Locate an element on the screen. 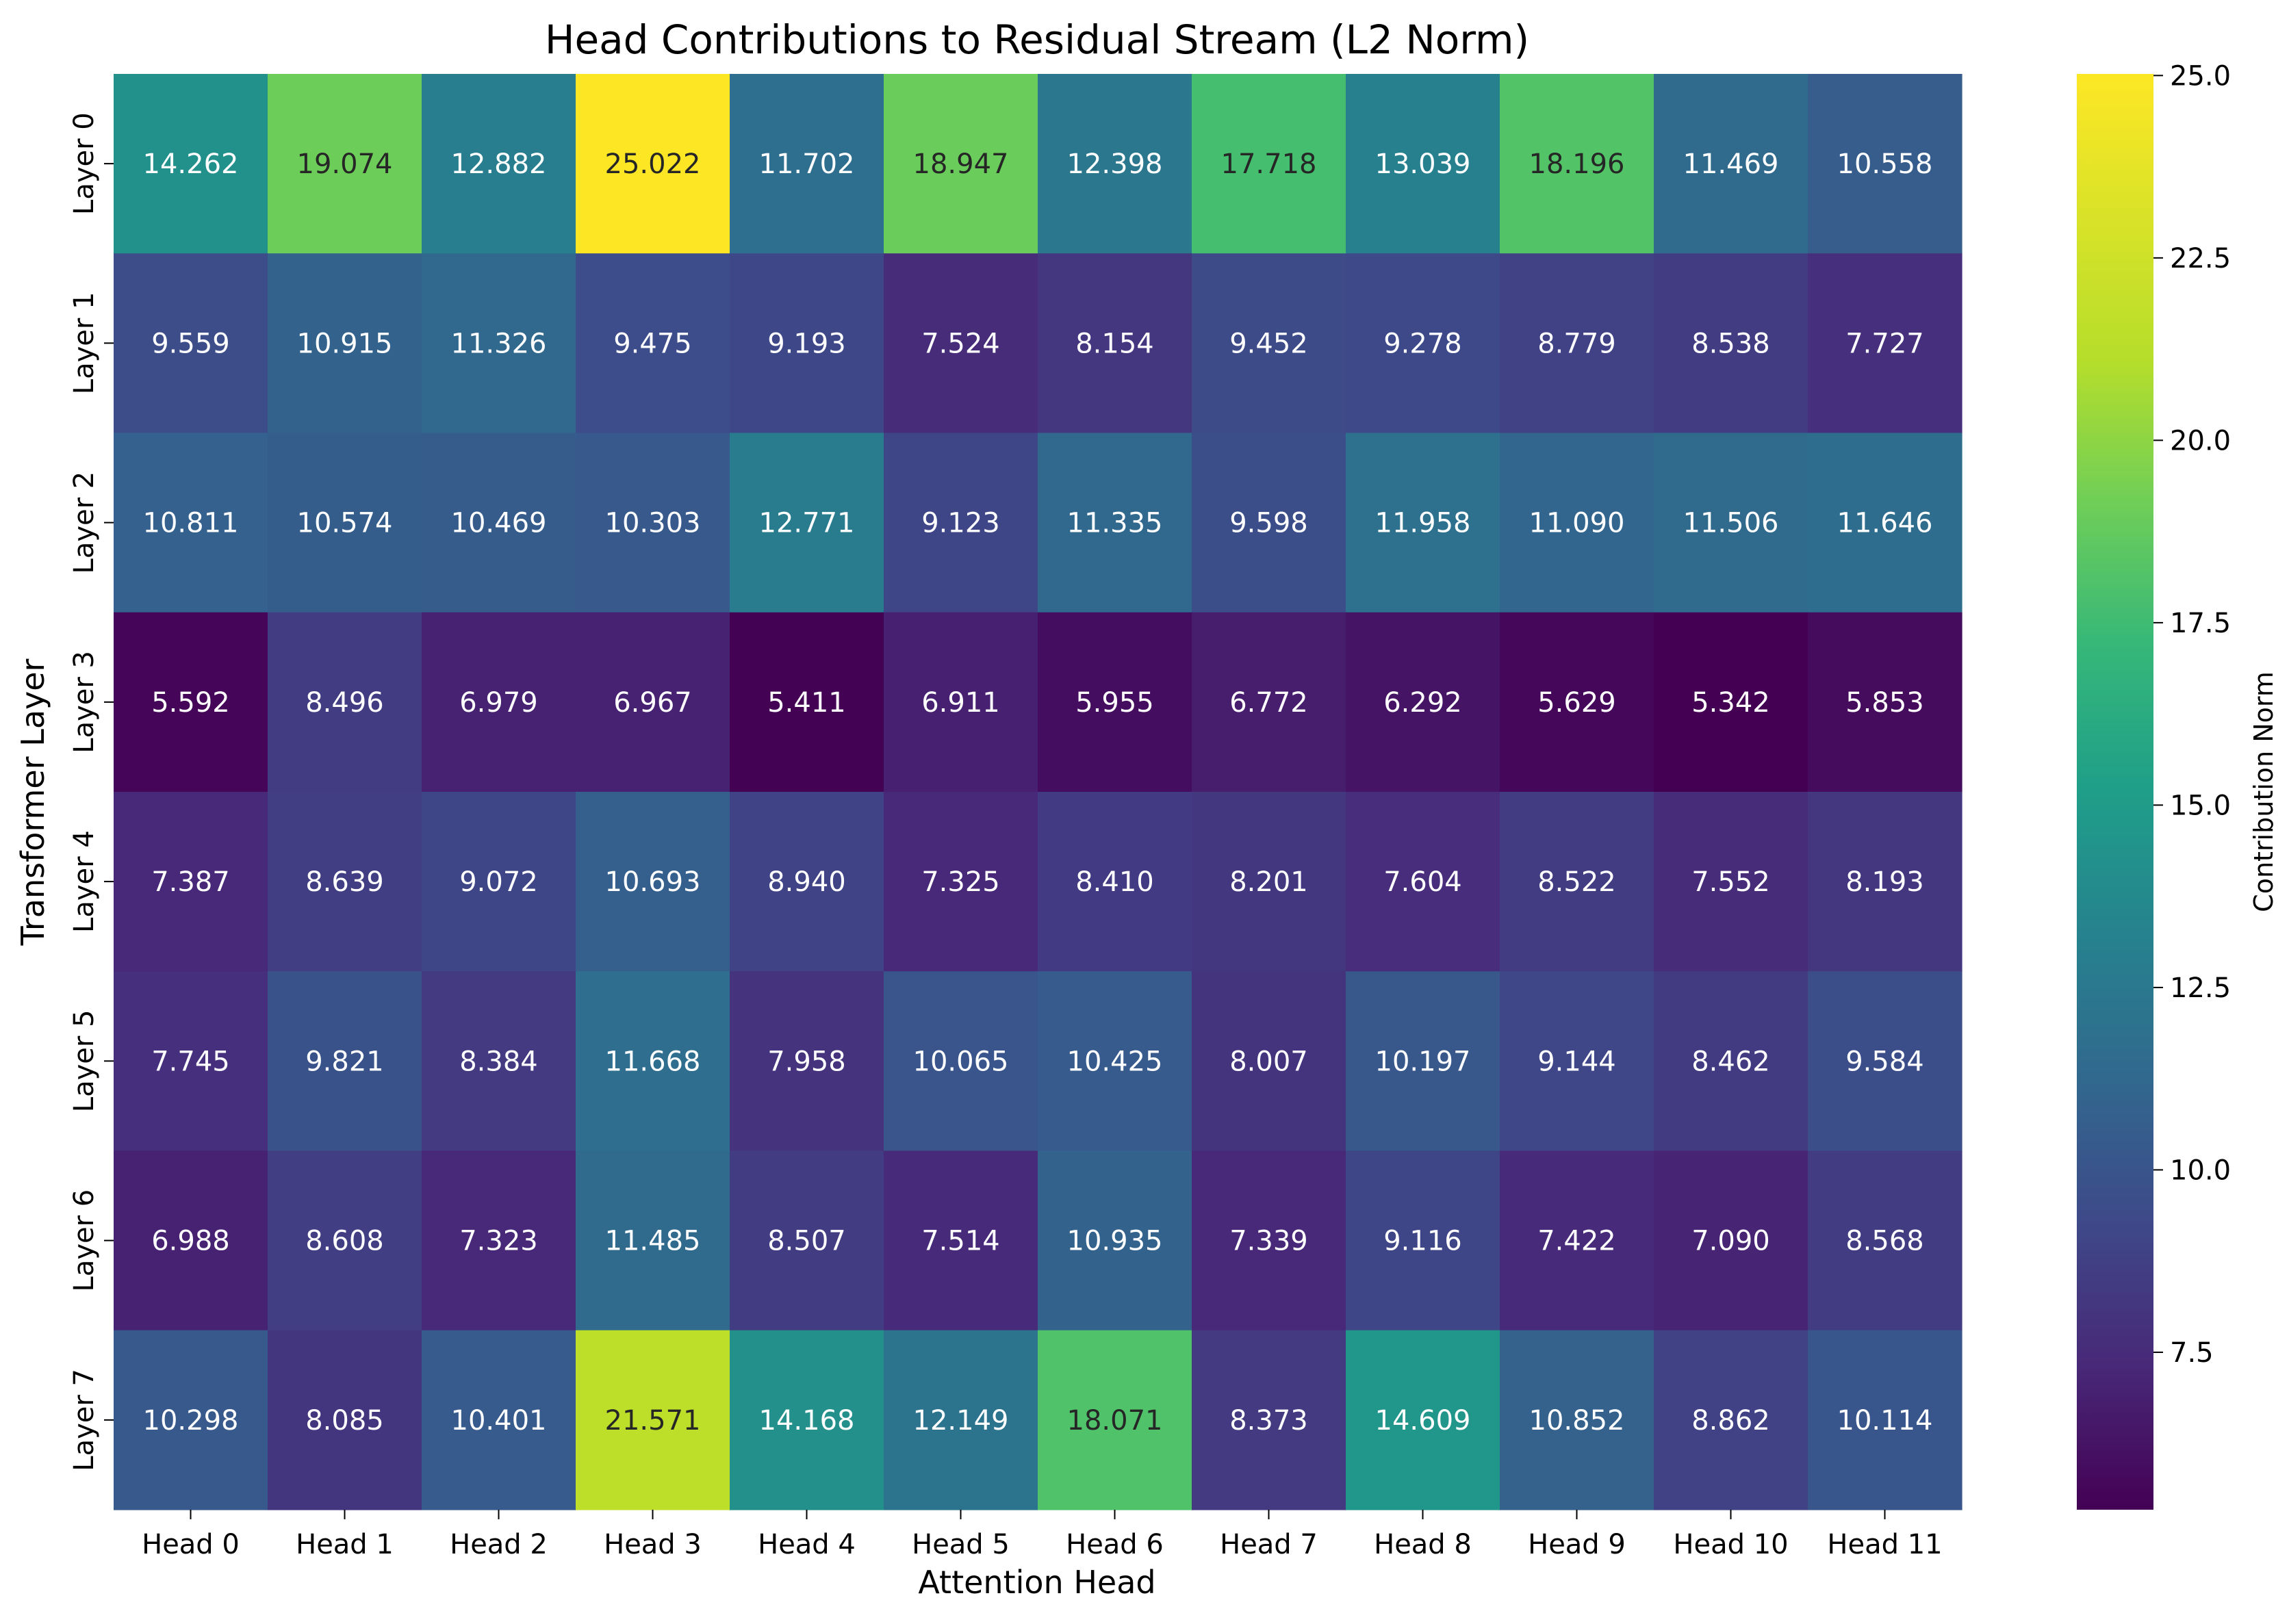 The image size is (2289, 1624). heatmap-cell-r4-c5 is located at coordinates (961, 882).